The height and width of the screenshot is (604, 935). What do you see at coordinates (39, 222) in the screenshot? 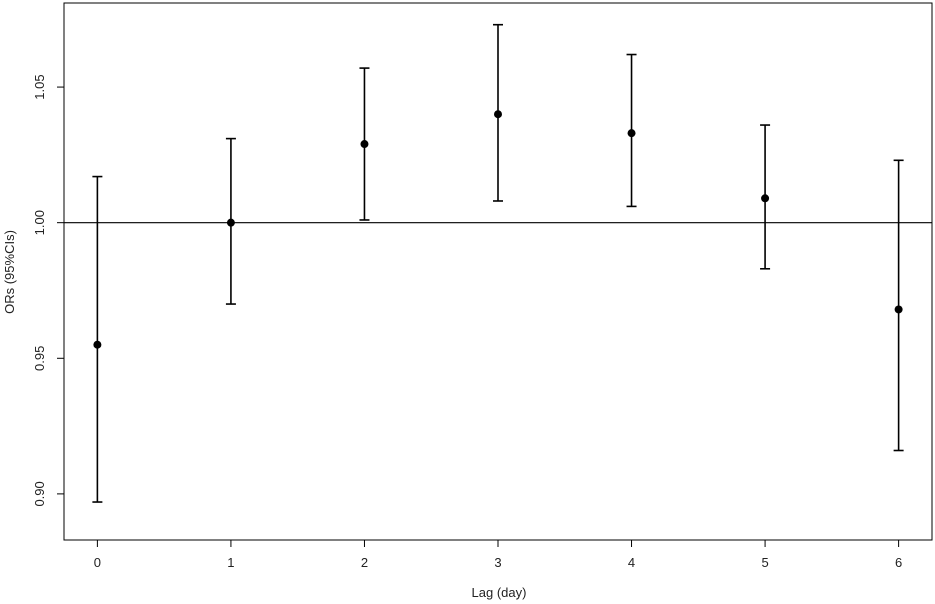
I see `y-tick-label: 1.00` at bounding box center [39, 222].